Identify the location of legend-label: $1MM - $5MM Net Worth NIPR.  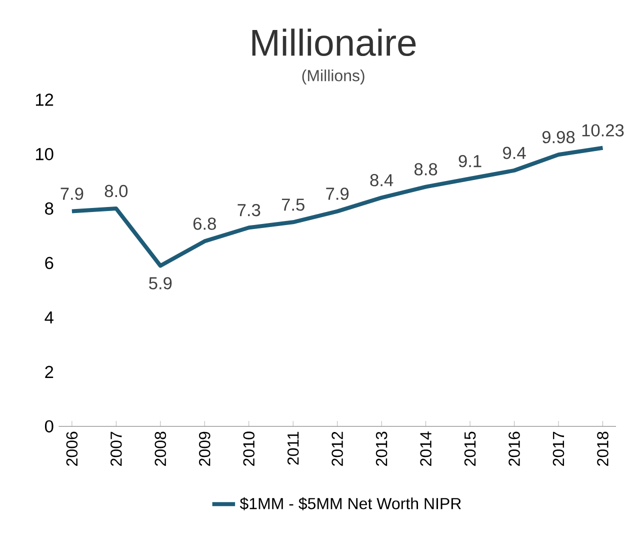
(350, 503).